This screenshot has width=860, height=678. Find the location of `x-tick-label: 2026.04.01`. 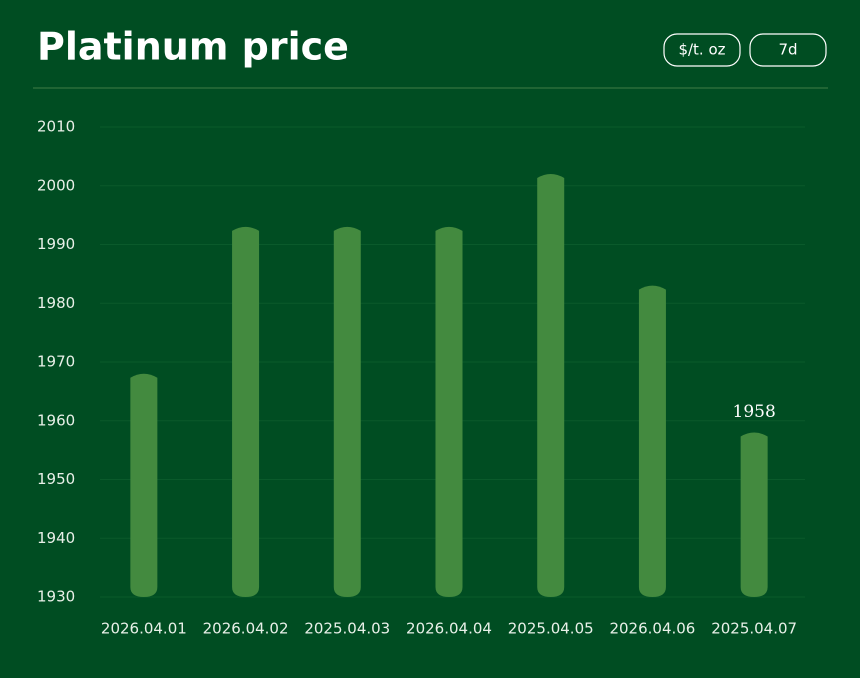

x-tick-label: 2026.04.01 is located at coordinates (144, 629).